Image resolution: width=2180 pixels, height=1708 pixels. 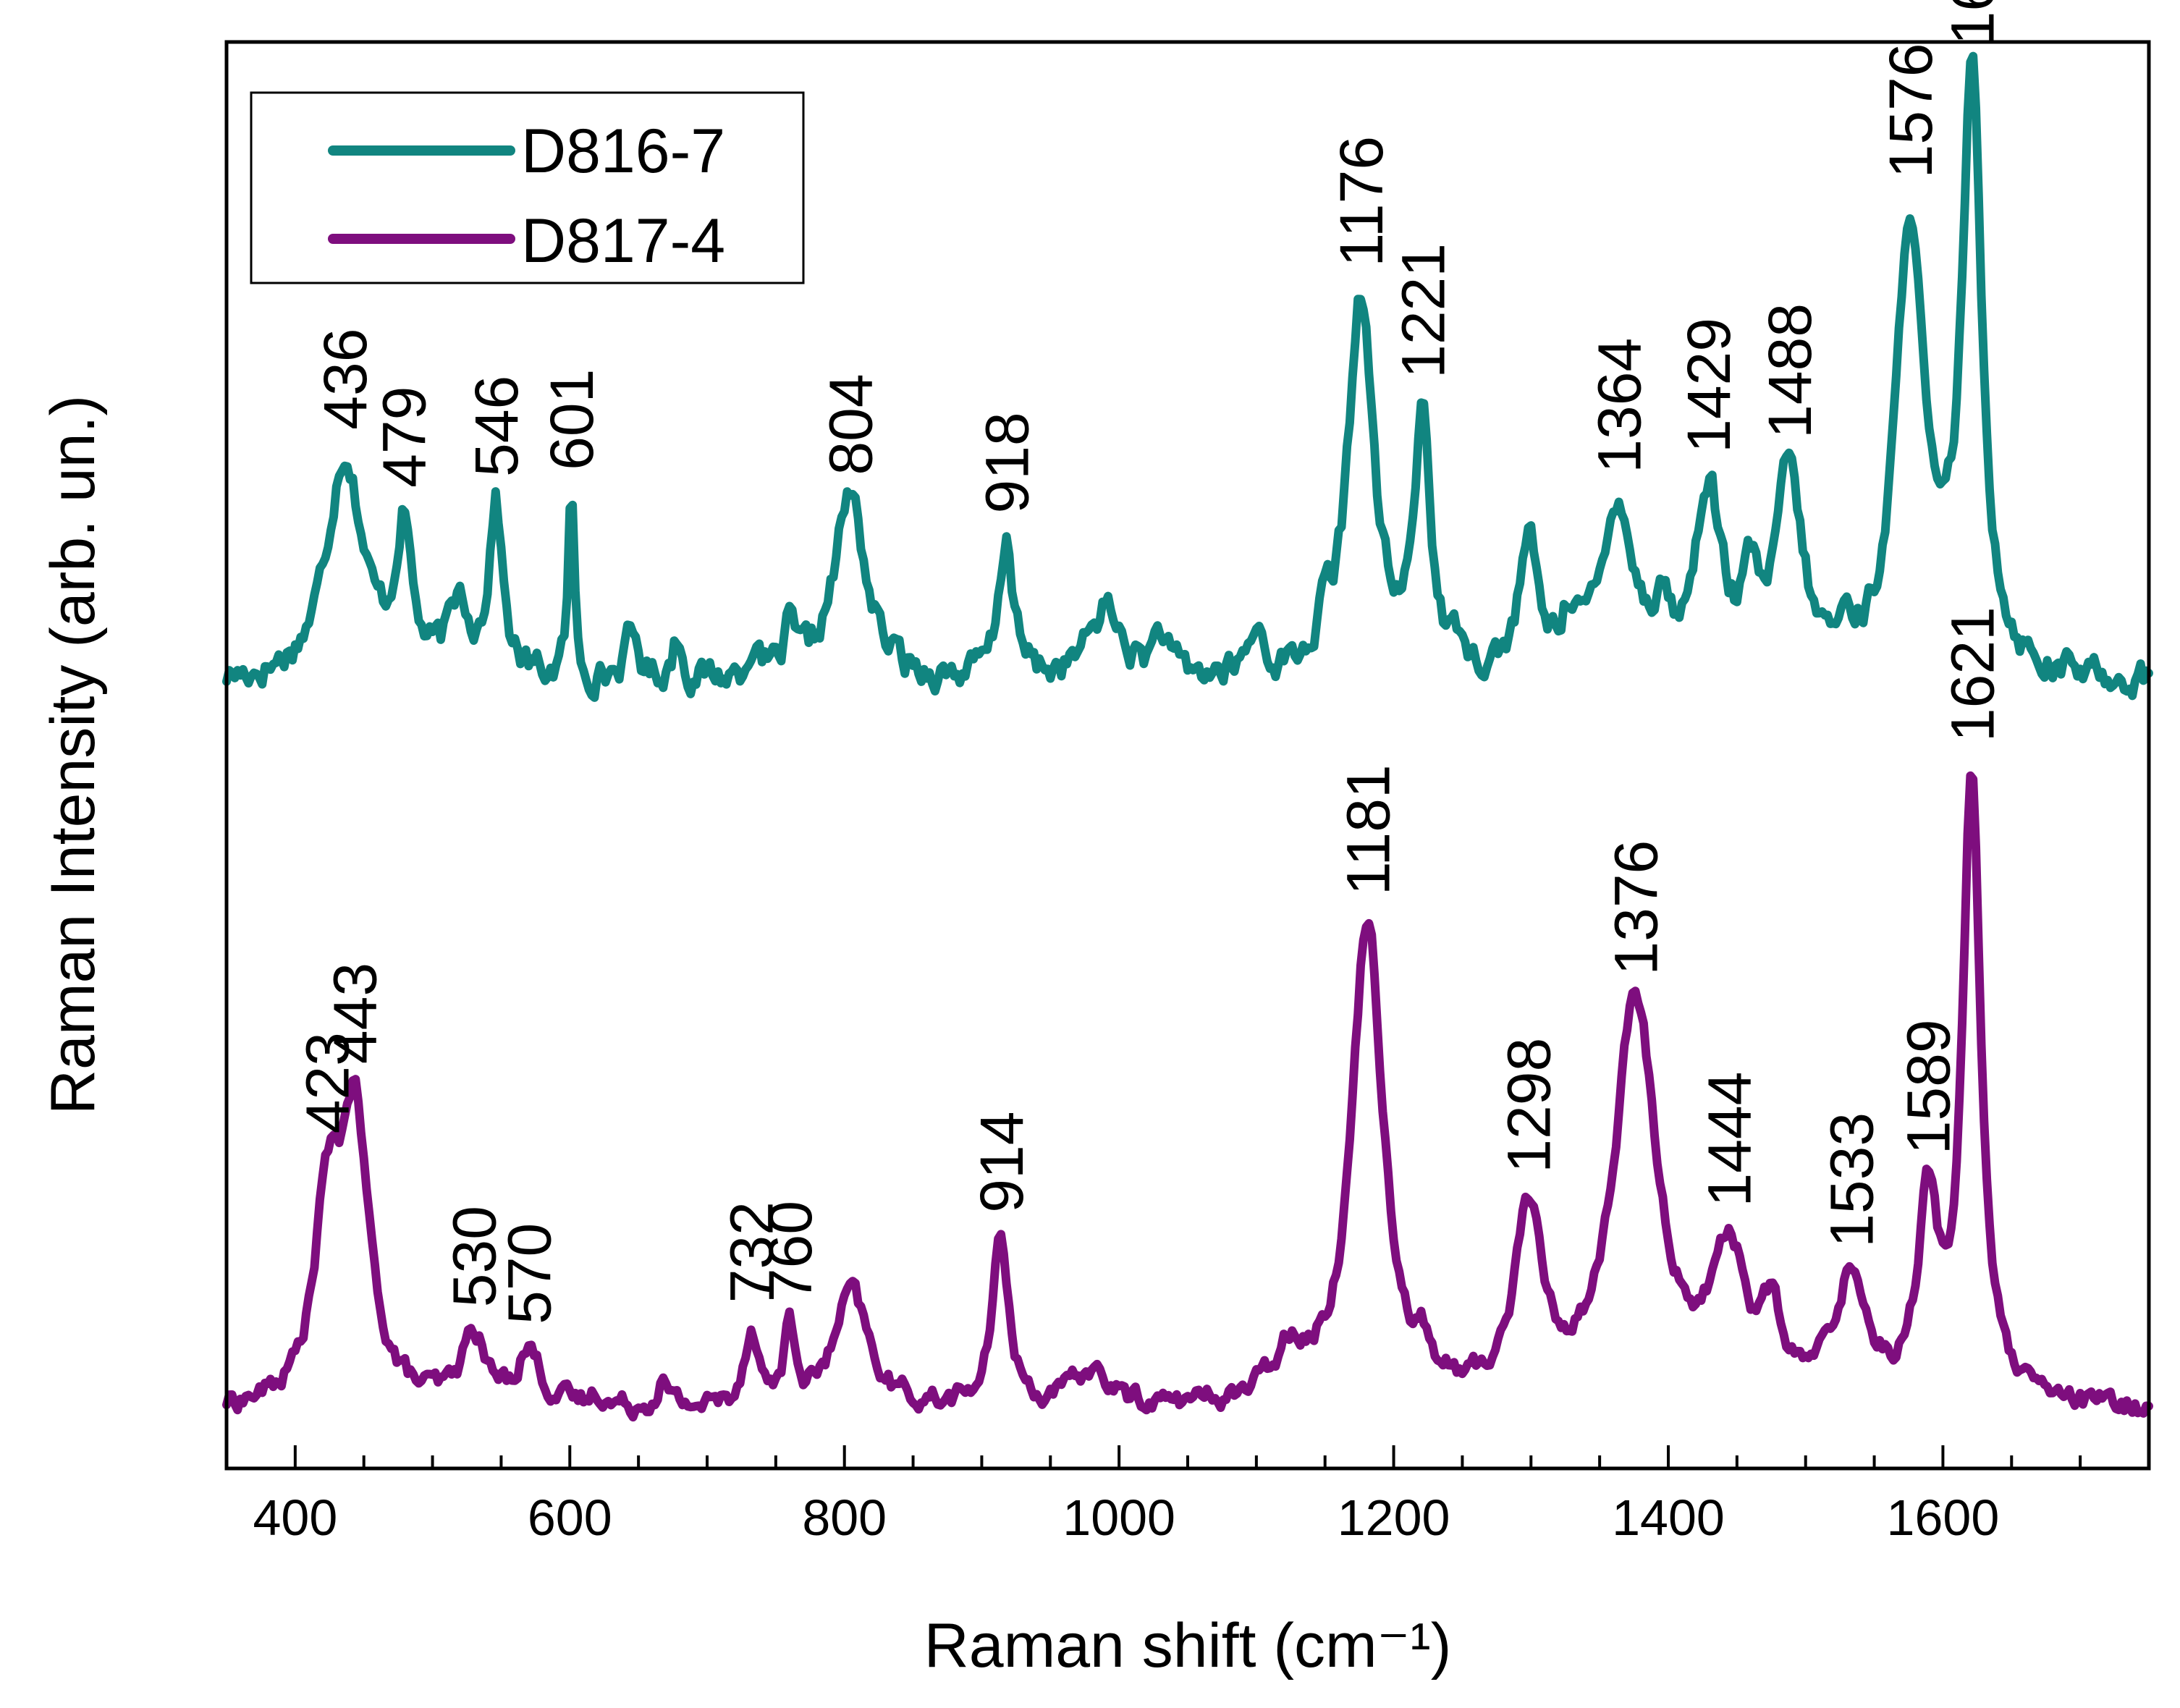 I want to click on peak-label: 1589, so click(x=1929, y=1086).